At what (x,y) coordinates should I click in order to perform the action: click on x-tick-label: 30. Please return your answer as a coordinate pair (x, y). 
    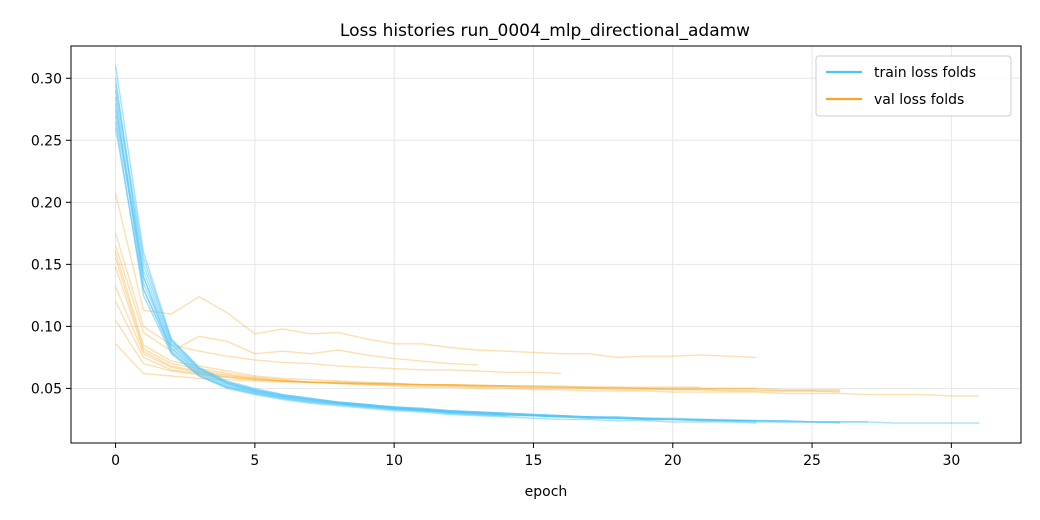
    Looking at the image, I should click on (951, 461).